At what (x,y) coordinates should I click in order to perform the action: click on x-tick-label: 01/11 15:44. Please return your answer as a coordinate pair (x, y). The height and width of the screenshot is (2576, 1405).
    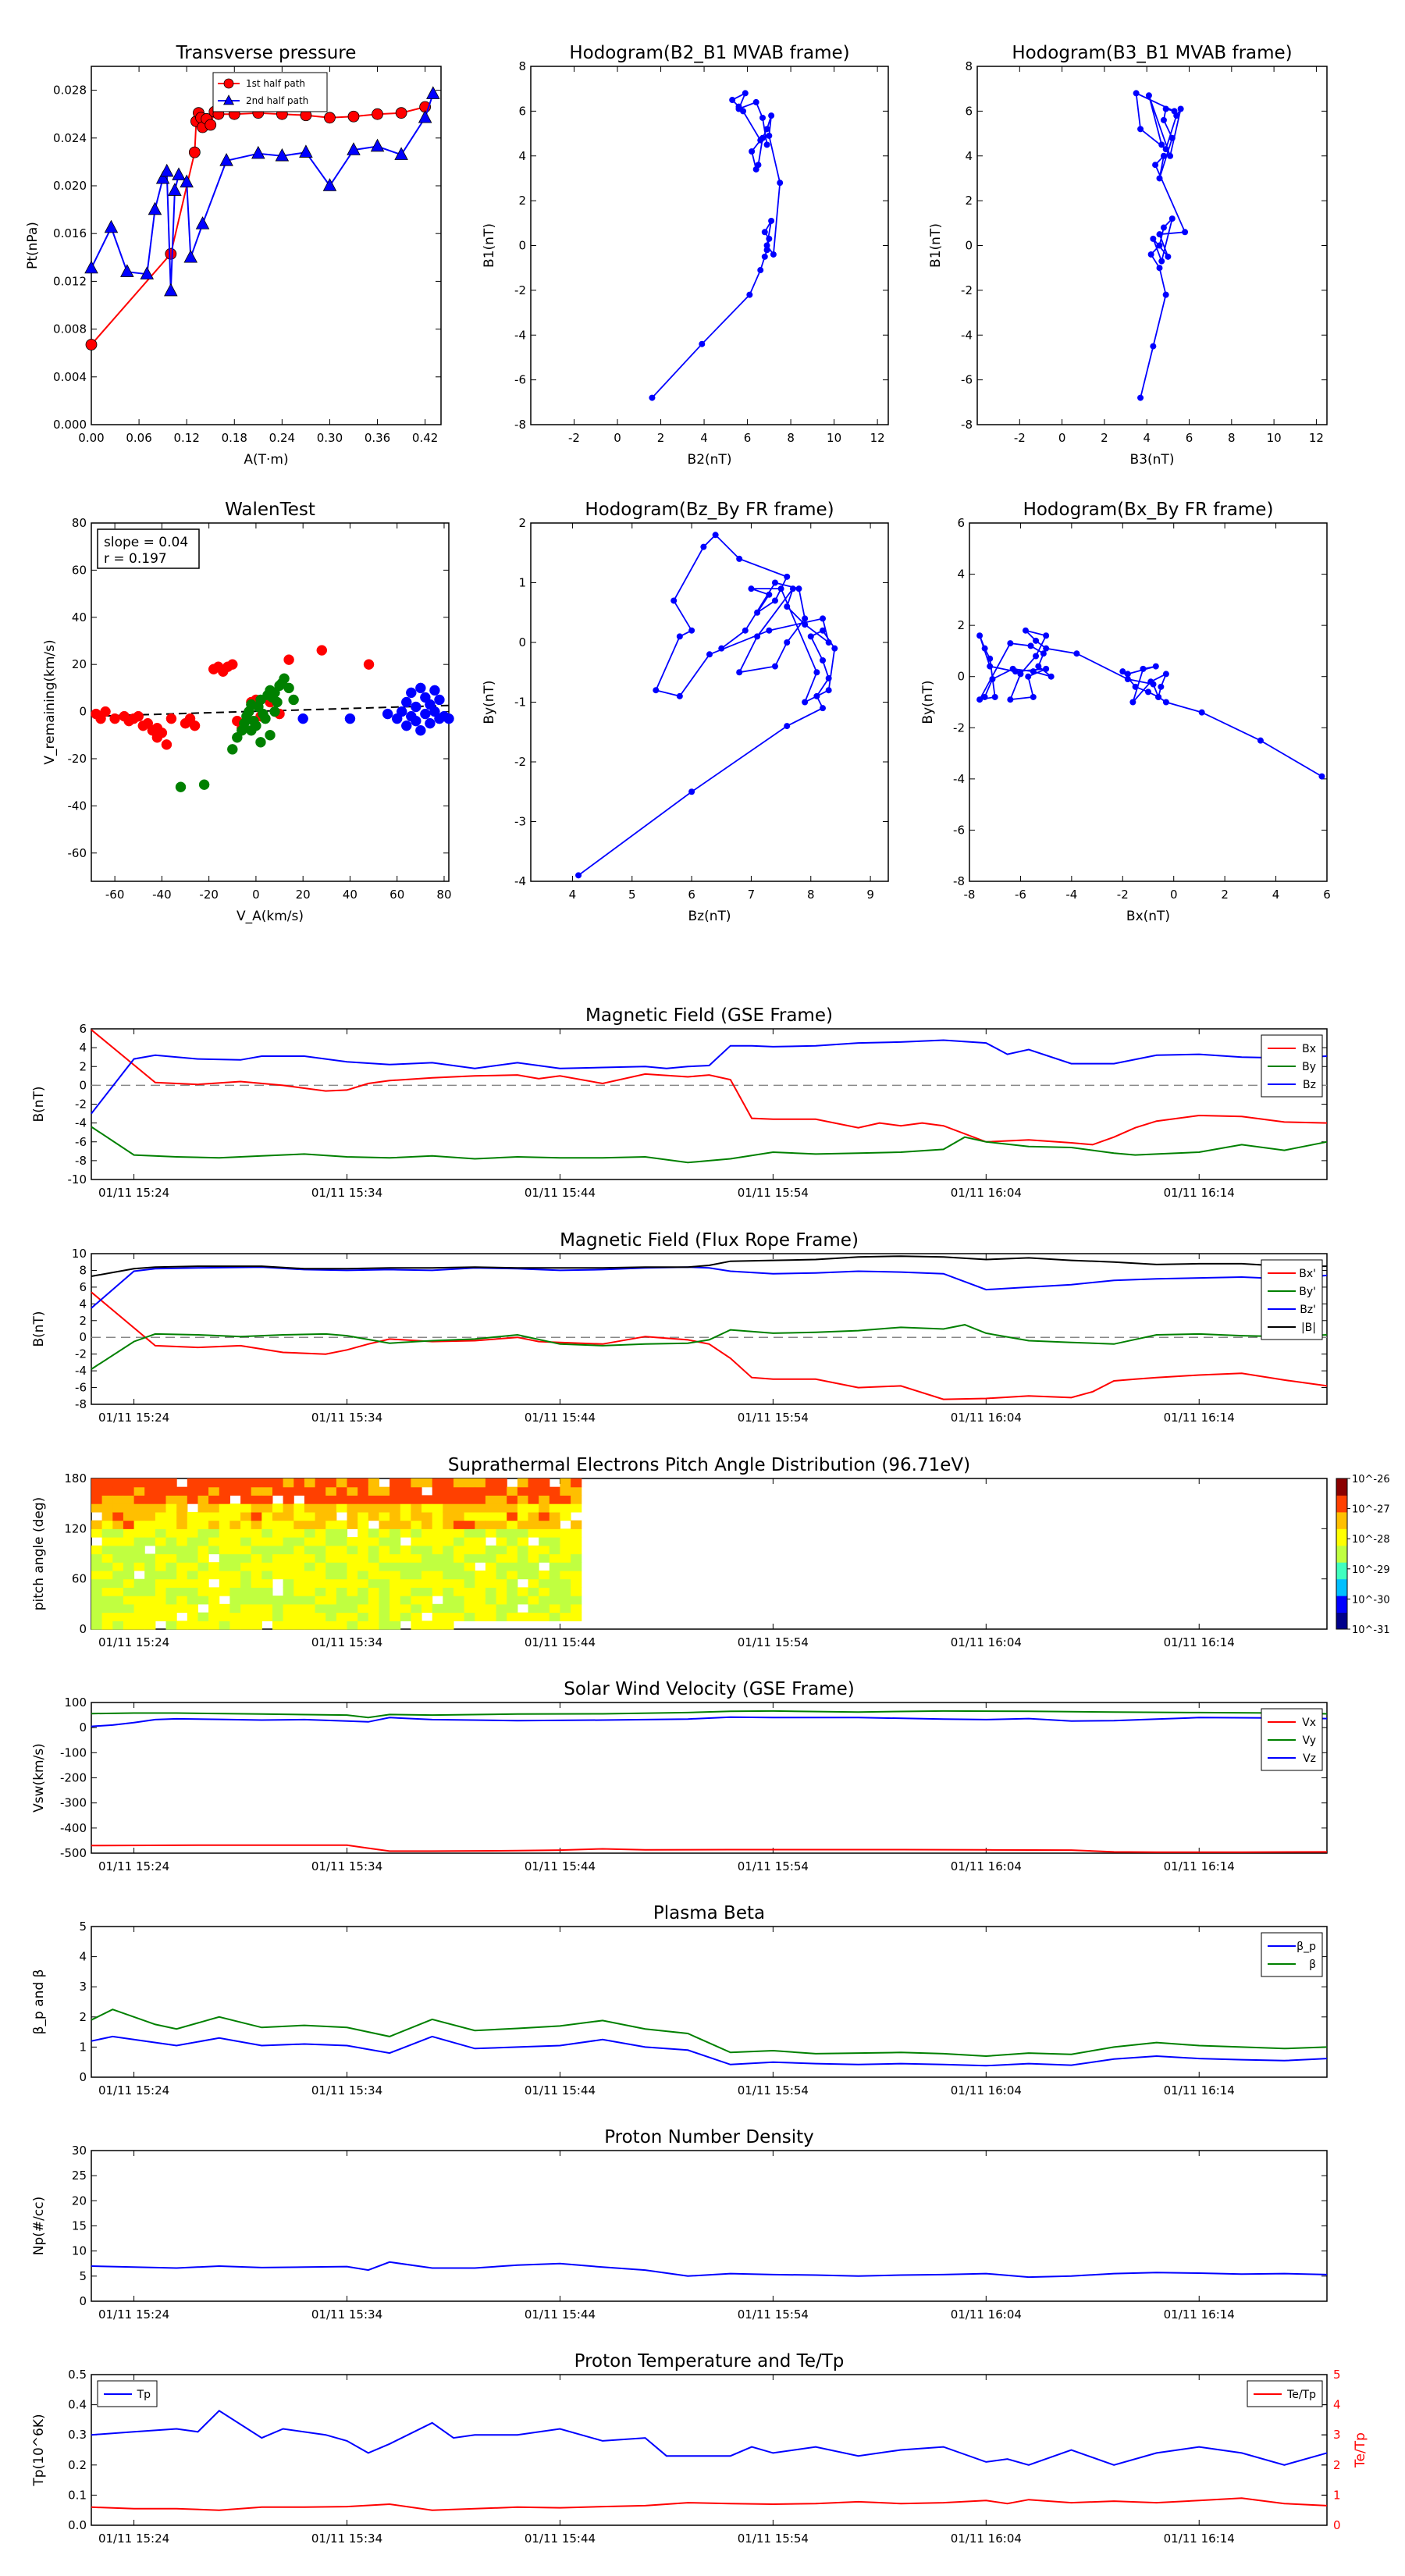
    Looking at the image, I should click on (560, 1866).